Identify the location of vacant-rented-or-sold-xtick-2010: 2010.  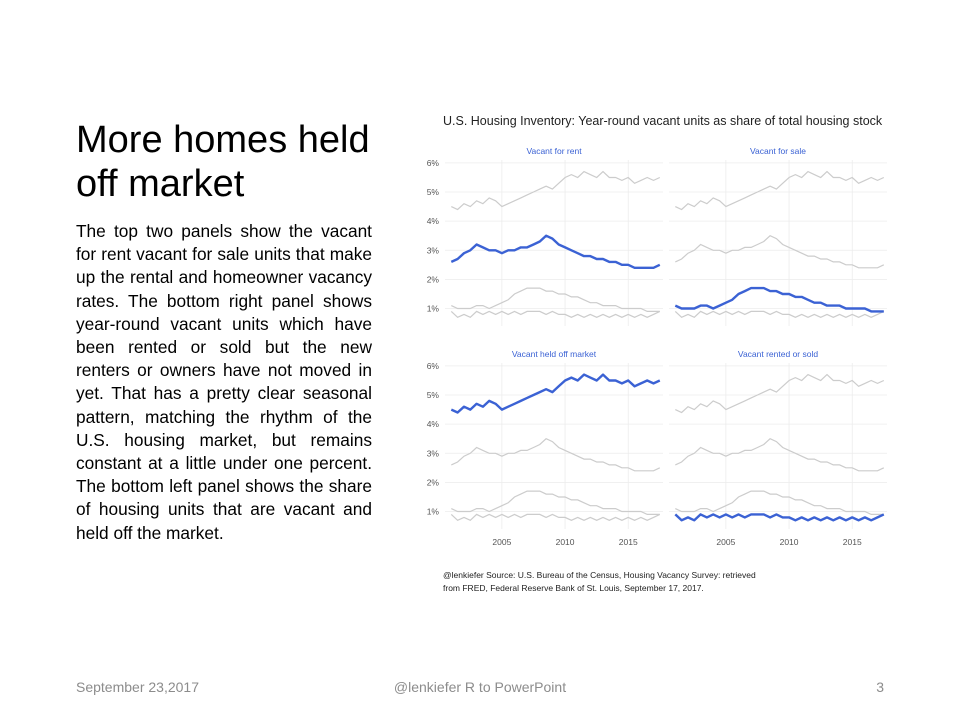
(789, 542).